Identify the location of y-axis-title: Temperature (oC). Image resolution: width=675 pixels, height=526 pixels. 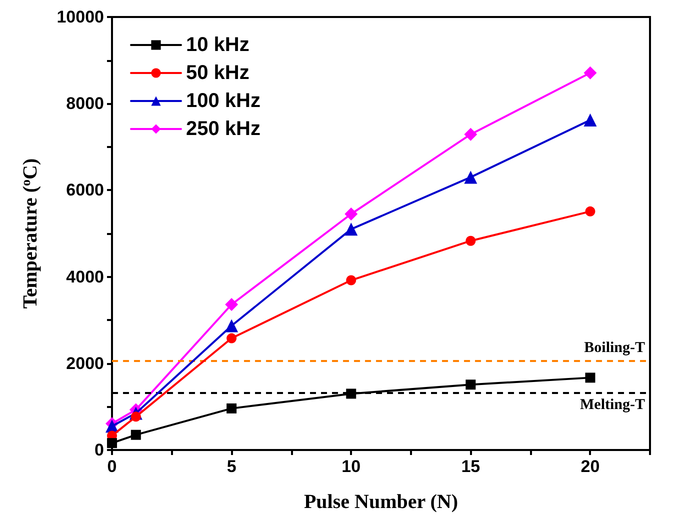
(30, 233).